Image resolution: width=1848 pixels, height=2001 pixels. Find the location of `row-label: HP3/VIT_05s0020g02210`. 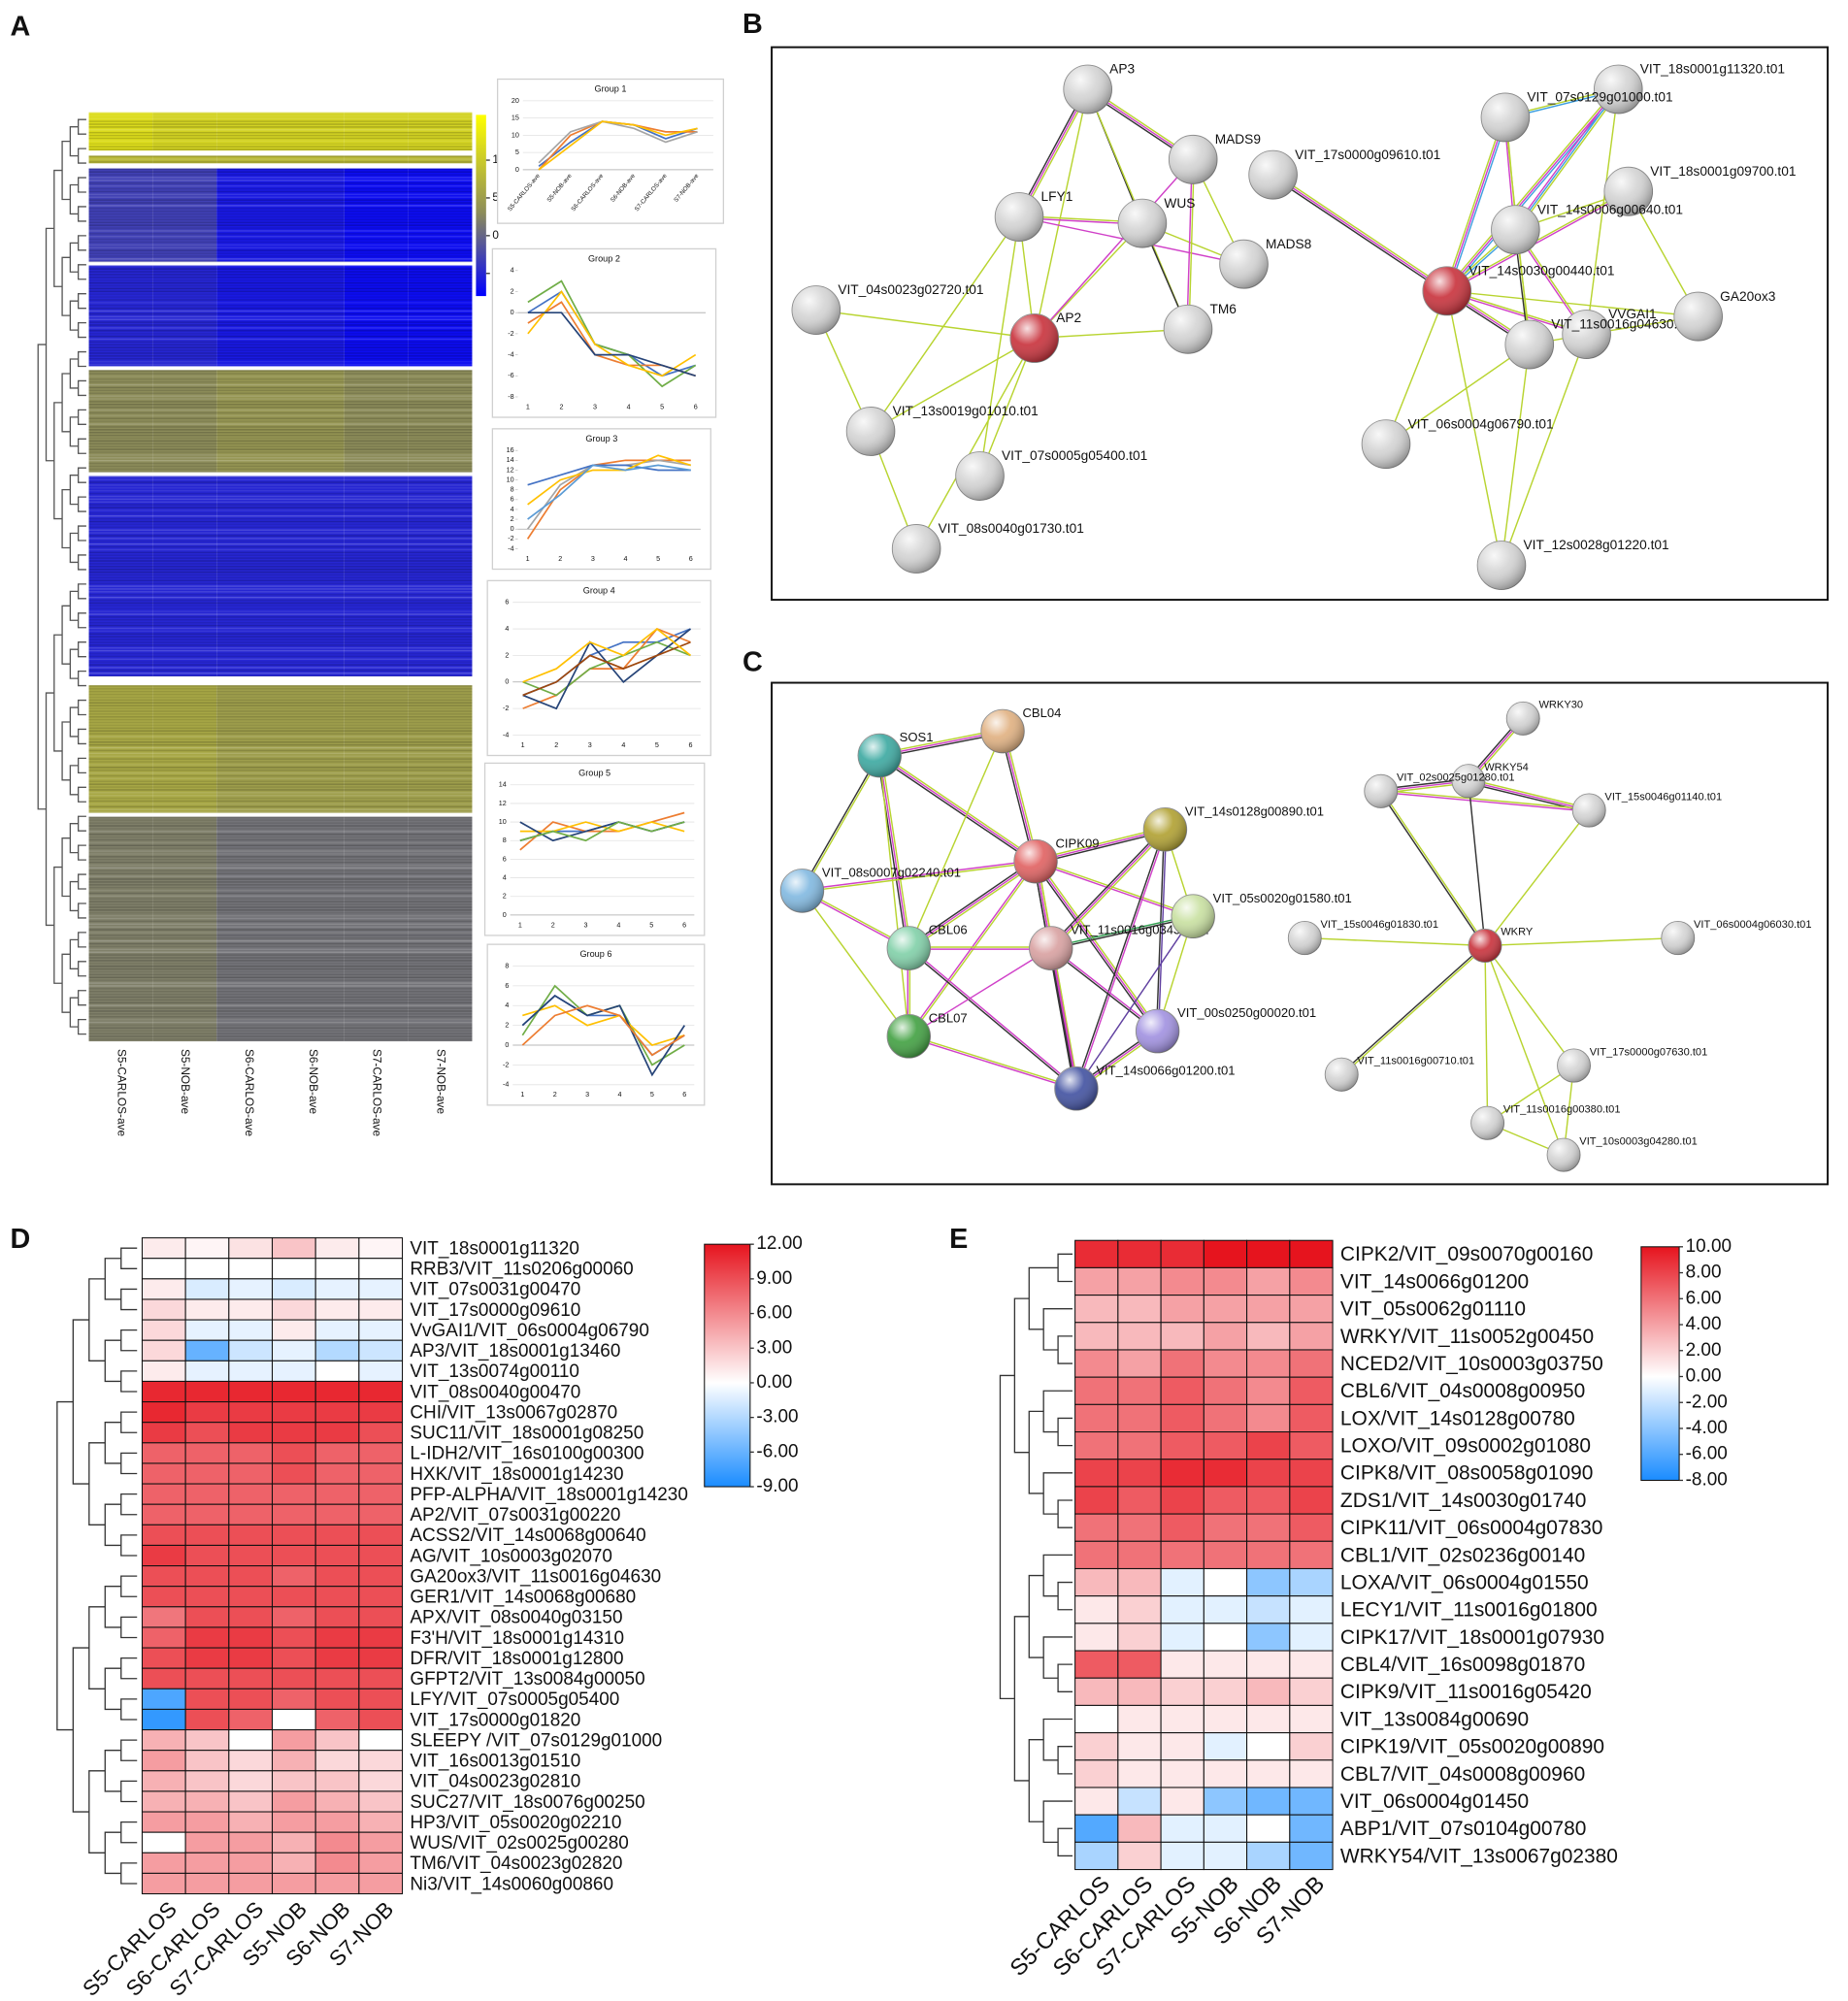

row-label: HP3/VIT_05s0020g02210 is located at coordinates (515, 1823).